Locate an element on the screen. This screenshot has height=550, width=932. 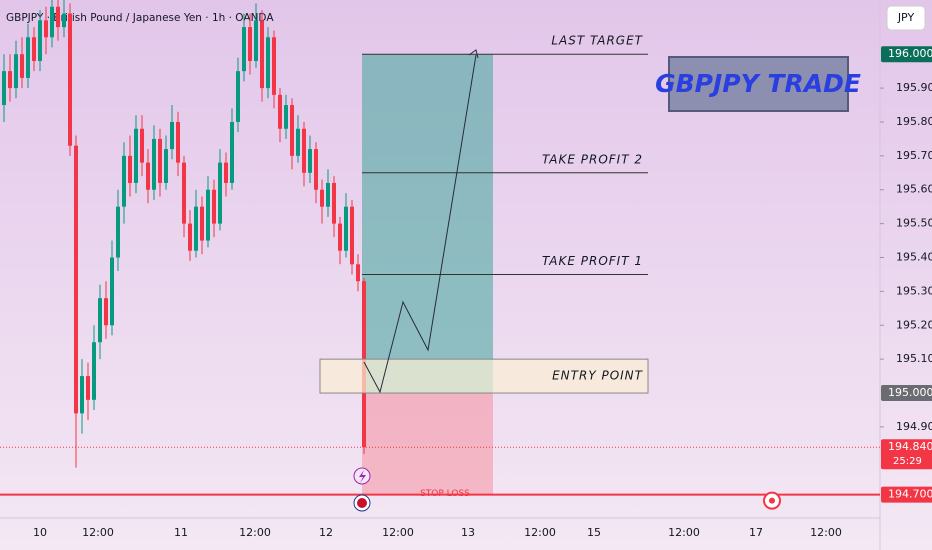
profit-zone is located at coordinates (427, 224).